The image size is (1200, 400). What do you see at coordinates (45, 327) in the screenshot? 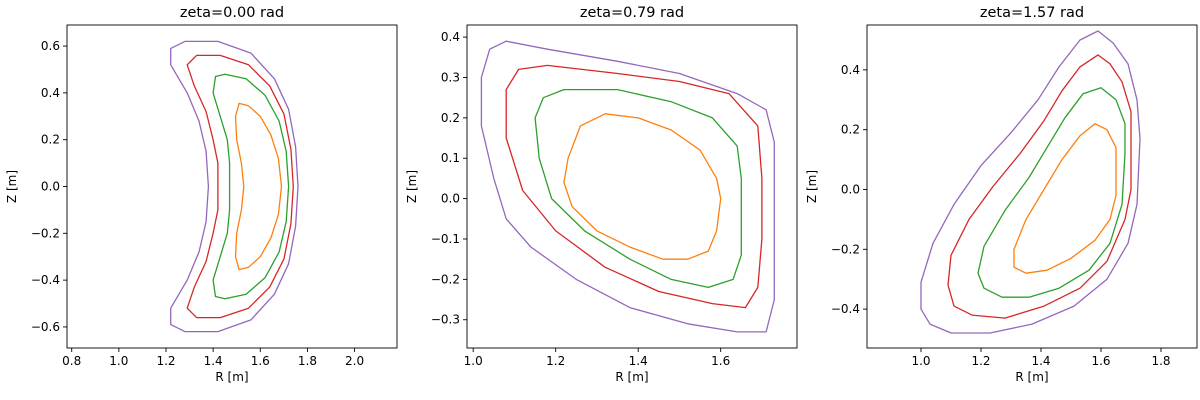
I see `y-tick-label: −0.6` at bounding box center [45, 327].